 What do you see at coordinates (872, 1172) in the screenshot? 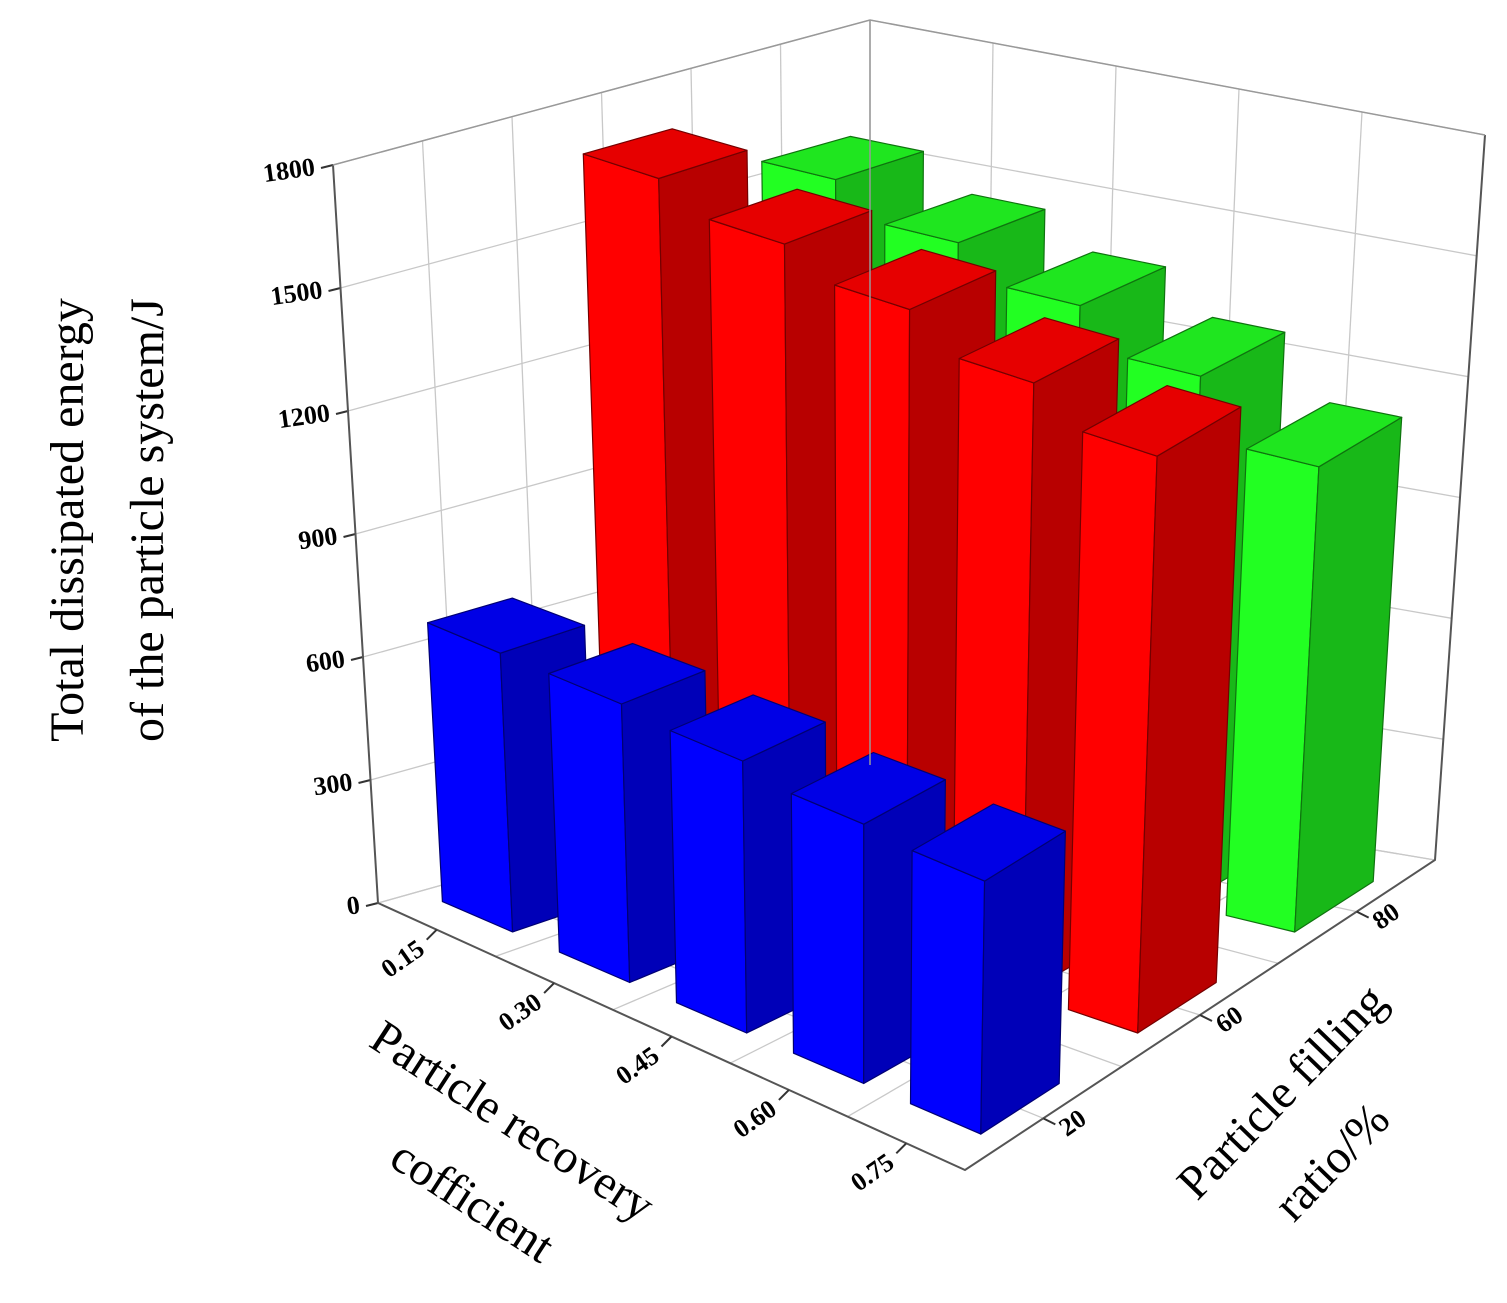
I see `x-tick-label: 0.75` at bounding box center [872, 1172].